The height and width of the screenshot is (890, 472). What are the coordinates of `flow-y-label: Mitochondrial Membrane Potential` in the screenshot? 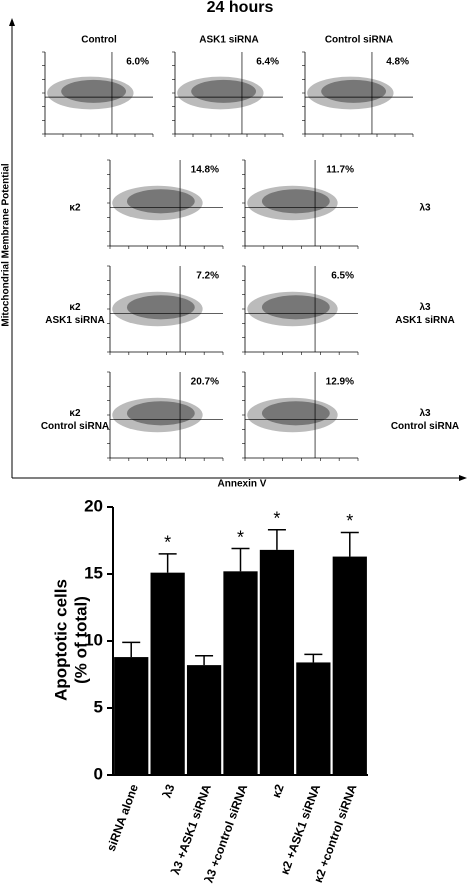 It's located at (6, 245).